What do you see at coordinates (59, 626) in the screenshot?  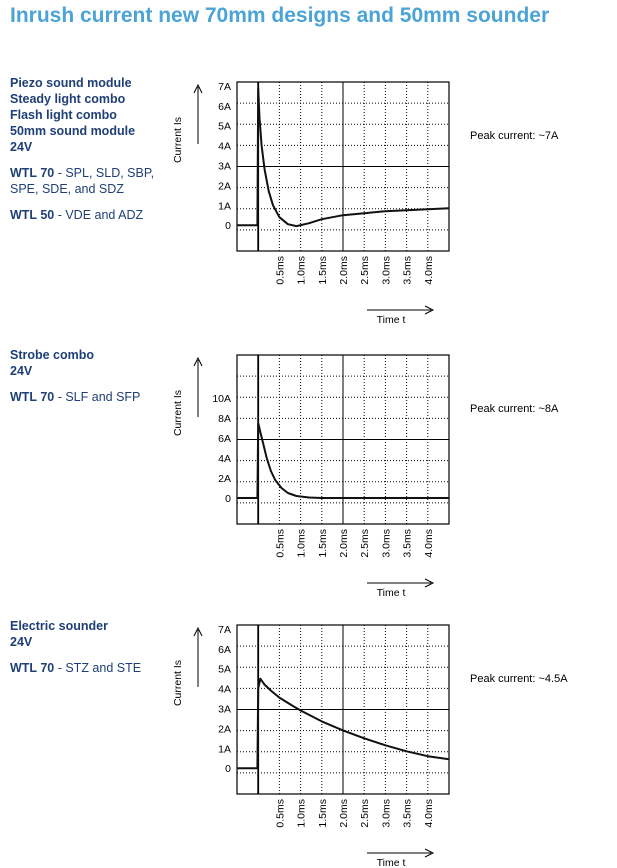 I see `heading-line: Electric sounder` at bounding box center [59, 626].